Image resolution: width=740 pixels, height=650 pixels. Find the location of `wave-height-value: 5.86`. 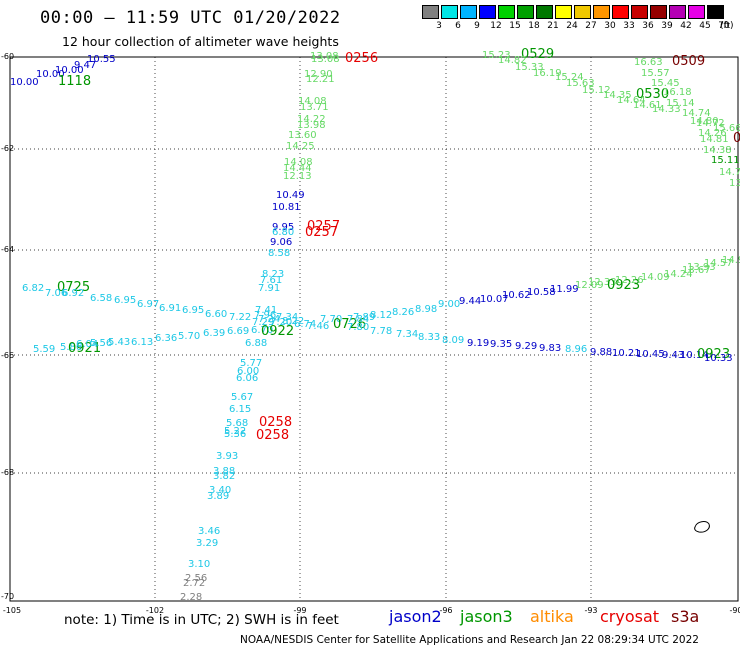

wave-height-value: 5.86 is located at coordinates (71, 347).